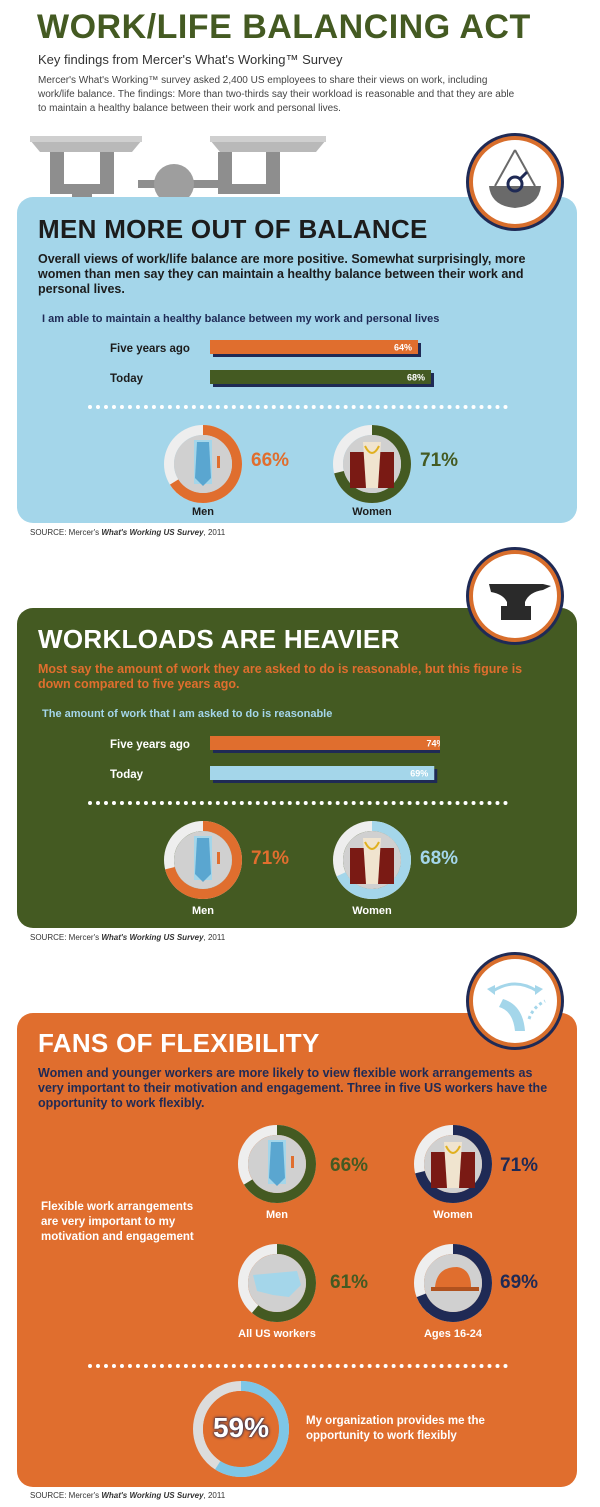  I want to click on balance-icon, so click(515, 182).